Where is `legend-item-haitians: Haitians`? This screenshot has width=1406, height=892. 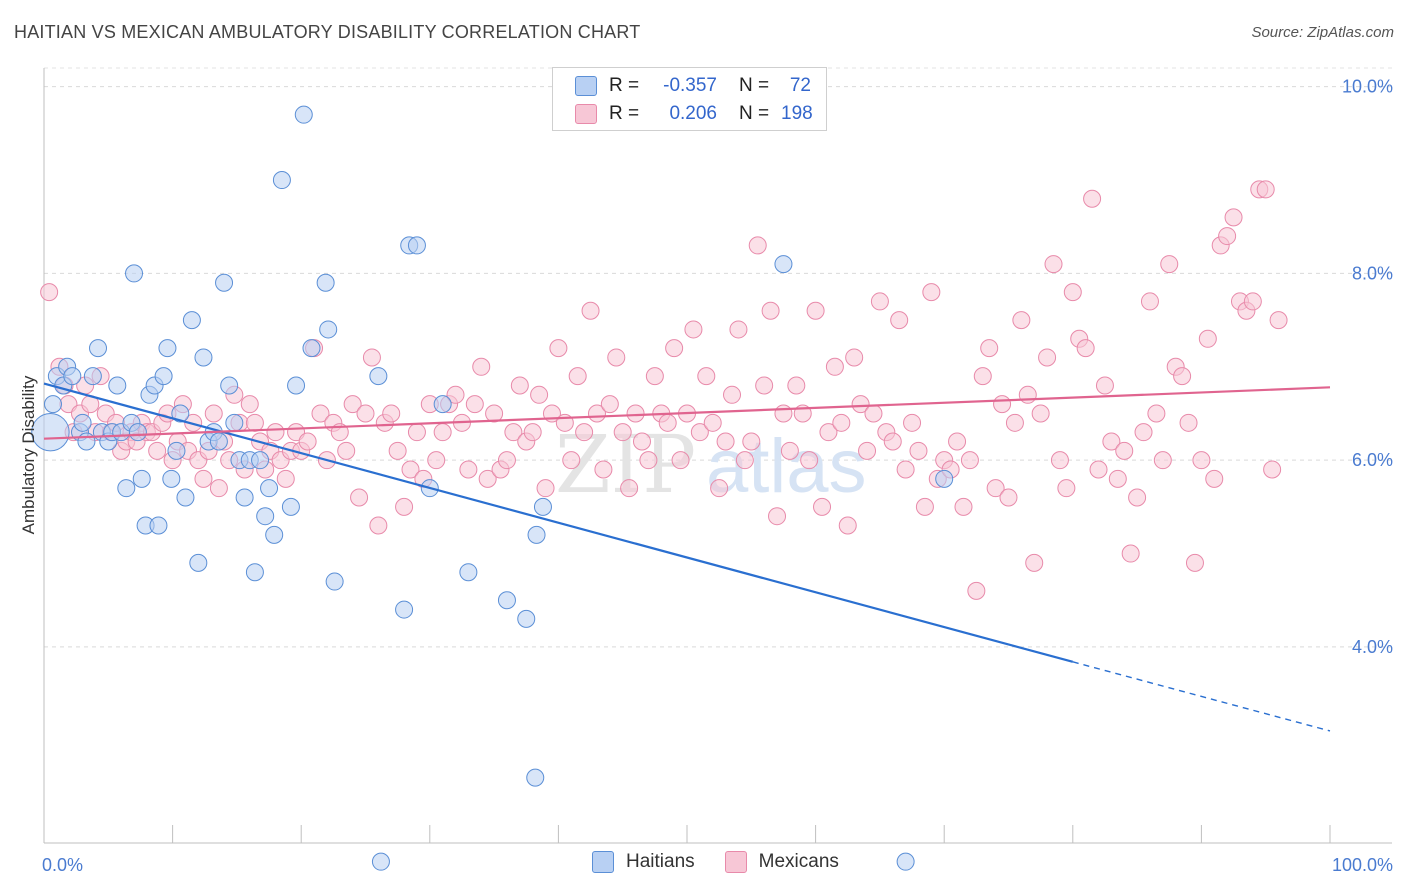 legend-item-haitians: Haitians is located at coordinates (643, 862).